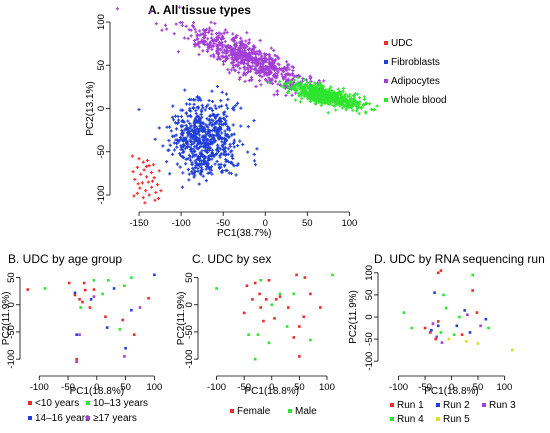 Image resolution: width=550 pixels, height=433 pixels. I want to click on panel-c-x-tick-label: 0, so click(271, 387).